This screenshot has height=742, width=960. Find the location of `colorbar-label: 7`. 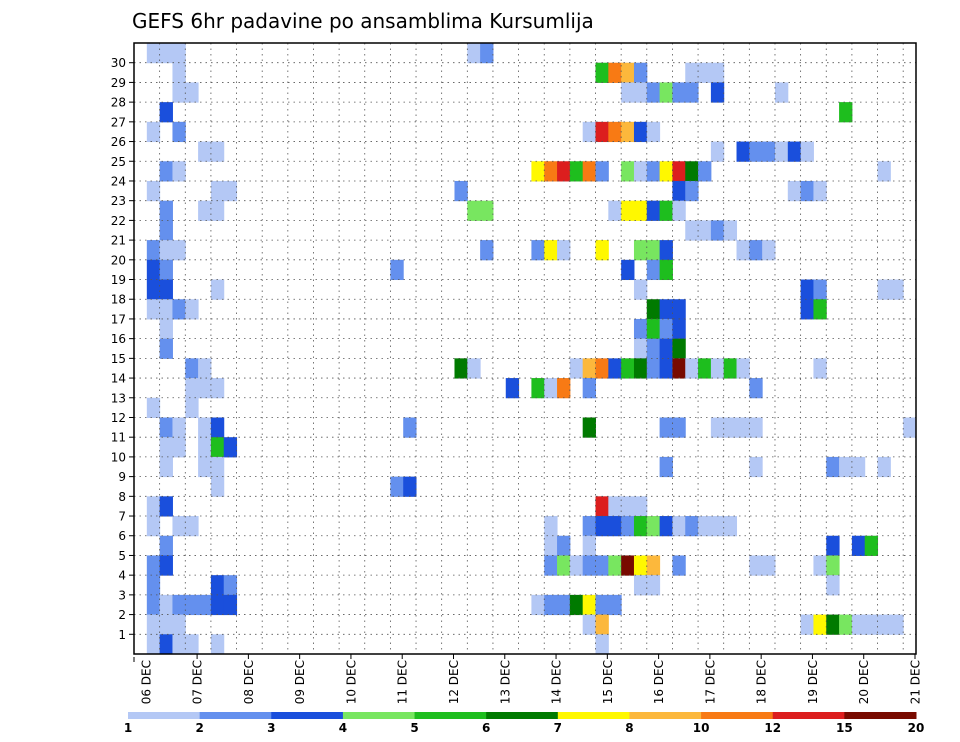

colorbar-label: 7 is located at coordinates (558, 728).